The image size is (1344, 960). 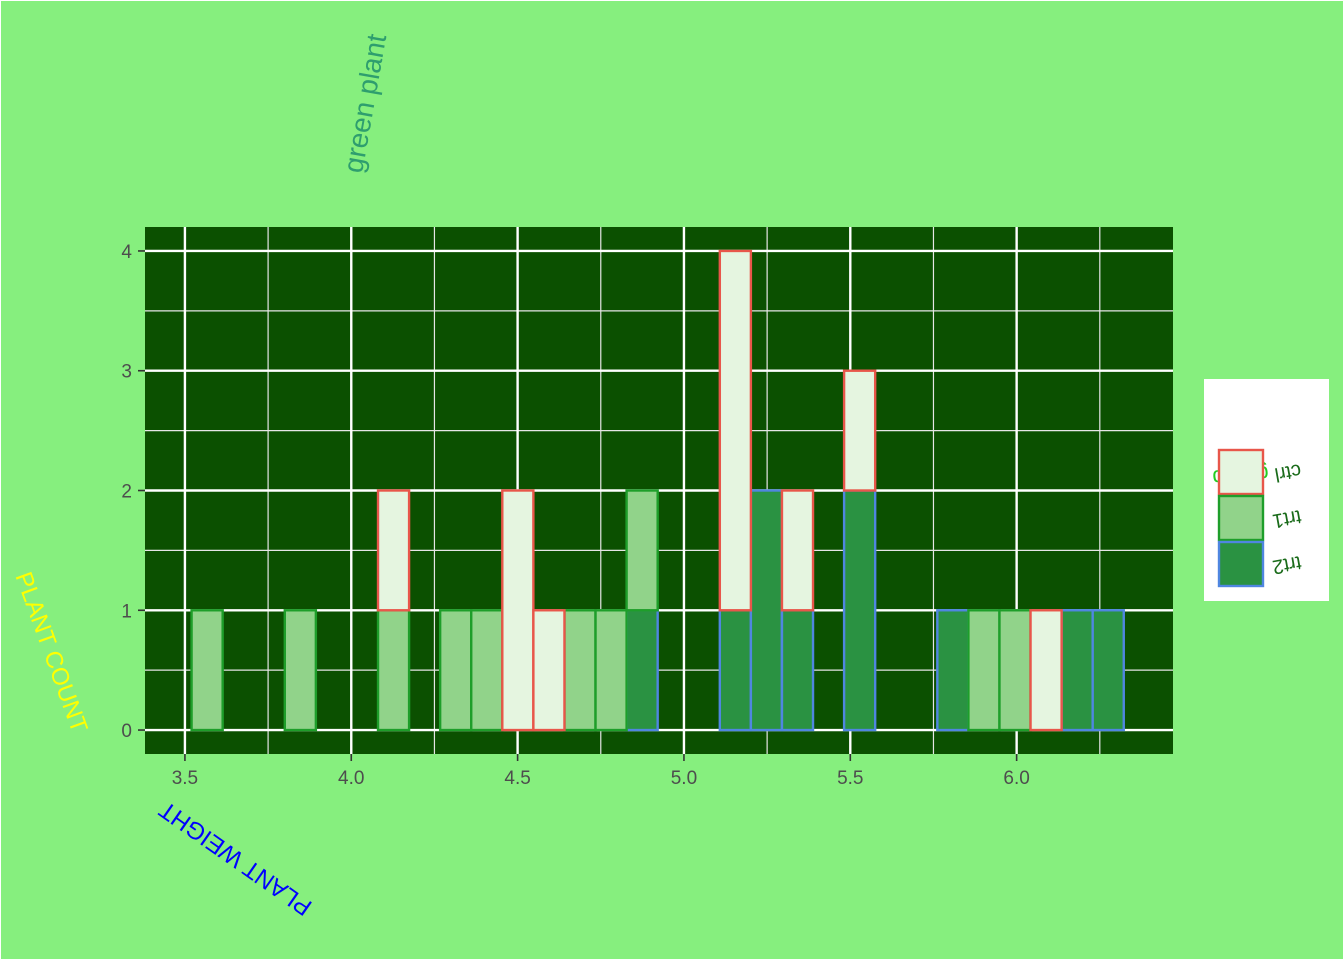 I want to click on y-tick-label: 1, so click(x=126, y=611).